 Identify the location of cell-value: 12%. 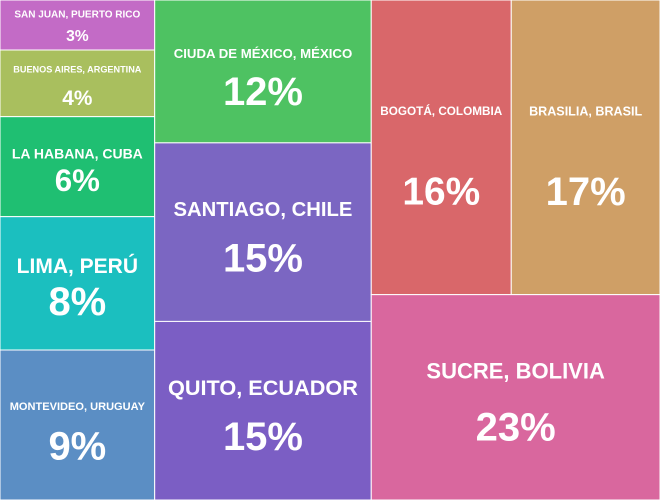
(263, 92).